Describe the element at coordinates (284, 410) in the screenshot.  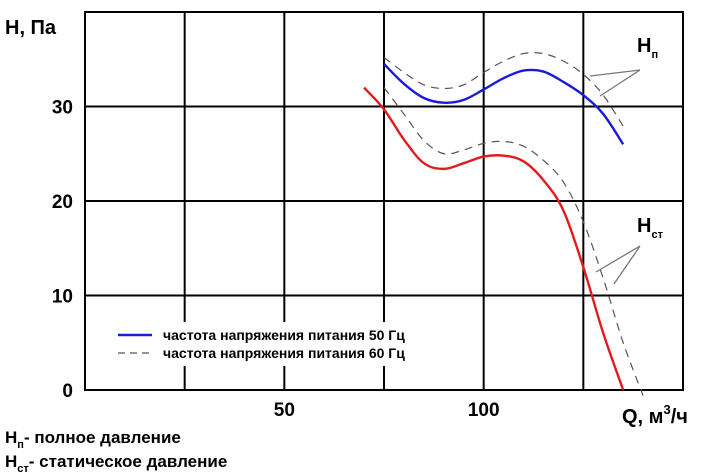
I see `x-tick-label: 50` at that location.